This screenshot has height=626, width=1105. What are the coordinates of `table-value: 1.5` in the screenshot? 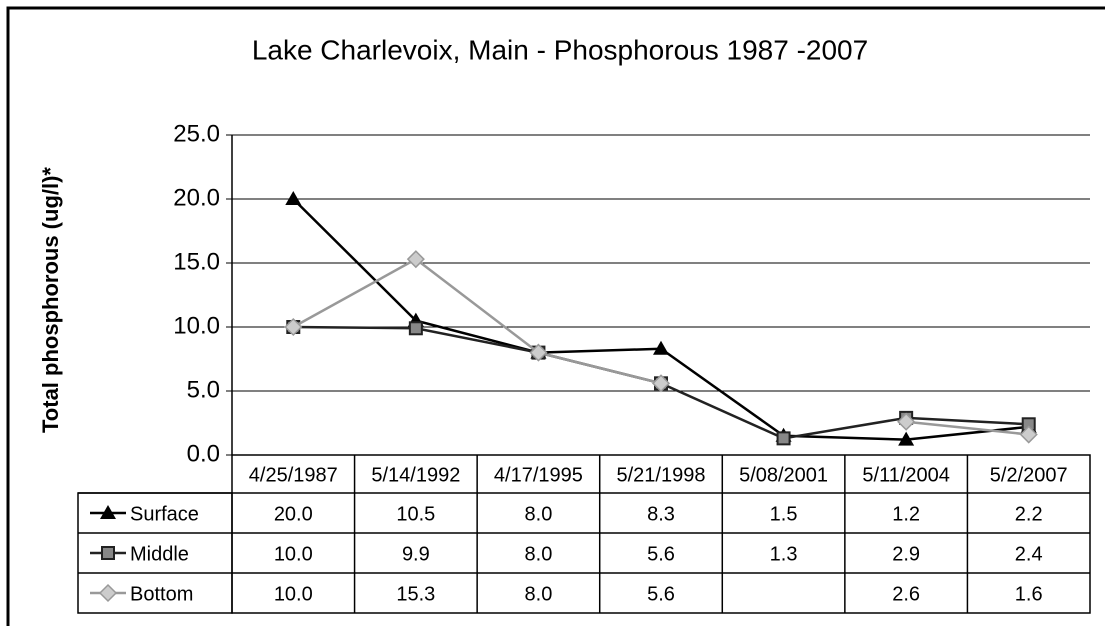 It's located at (784, 514).